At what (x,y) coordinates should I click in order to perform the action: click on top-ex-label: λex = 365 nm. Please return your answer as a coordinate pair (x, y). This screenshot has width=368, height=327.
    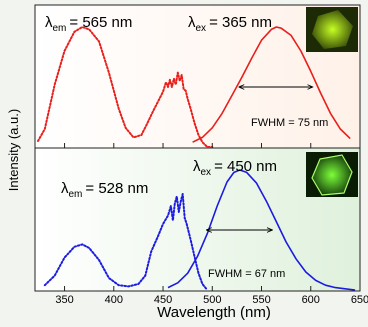
    Looking at the image, I should click on (230, 24).